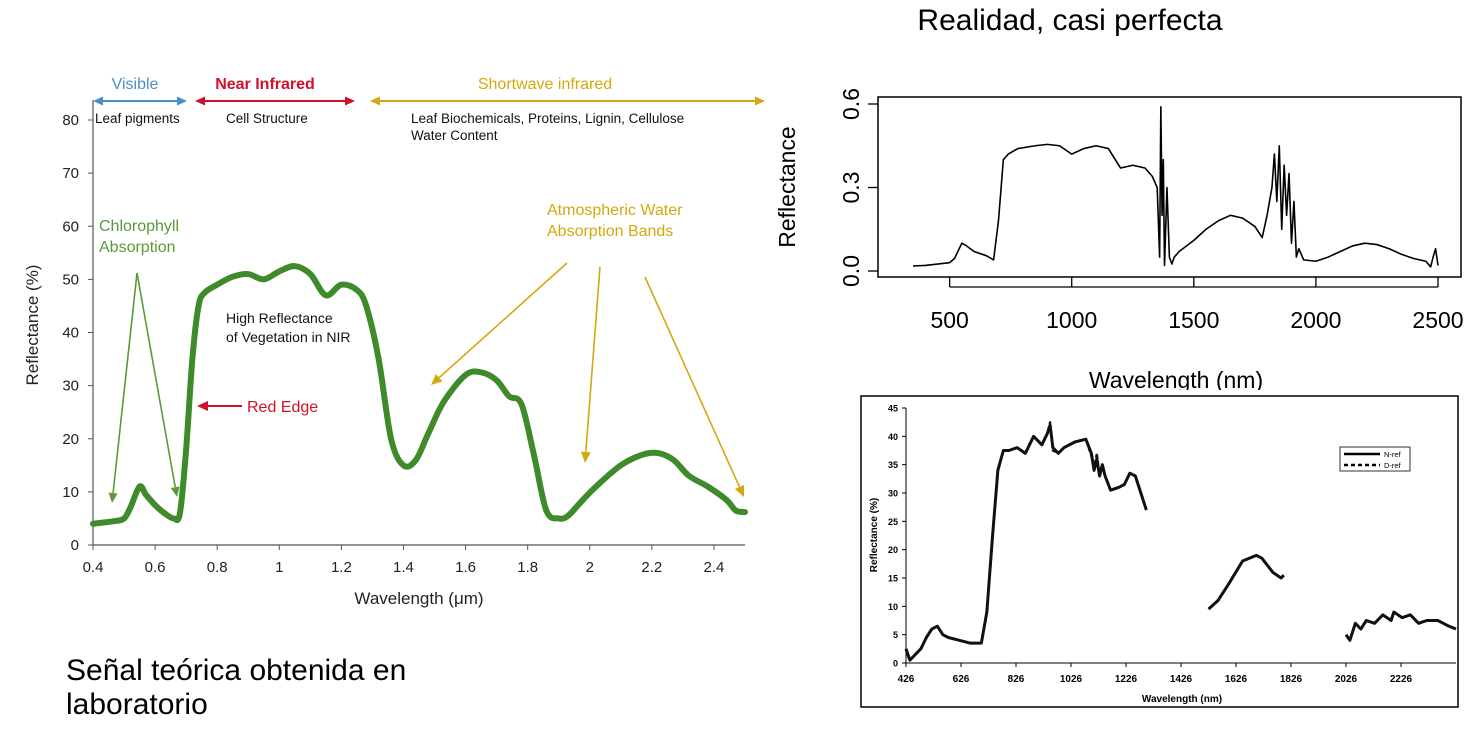 This screenshot has height=744, width=1469. I want to click on slide-caption-left: Señal teórica obtenida en laboratorio, so click(236, 687).